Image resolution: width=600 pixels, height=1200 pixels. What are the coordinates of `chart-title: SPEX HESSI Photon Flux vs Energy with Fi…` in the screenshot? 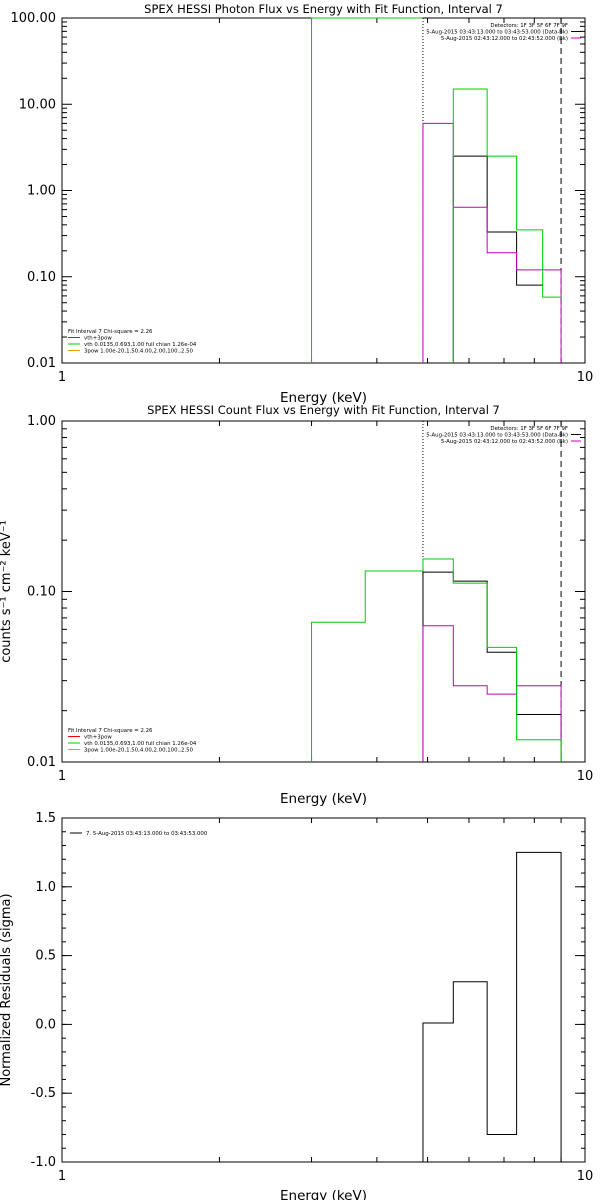 It's located at (323, 9).